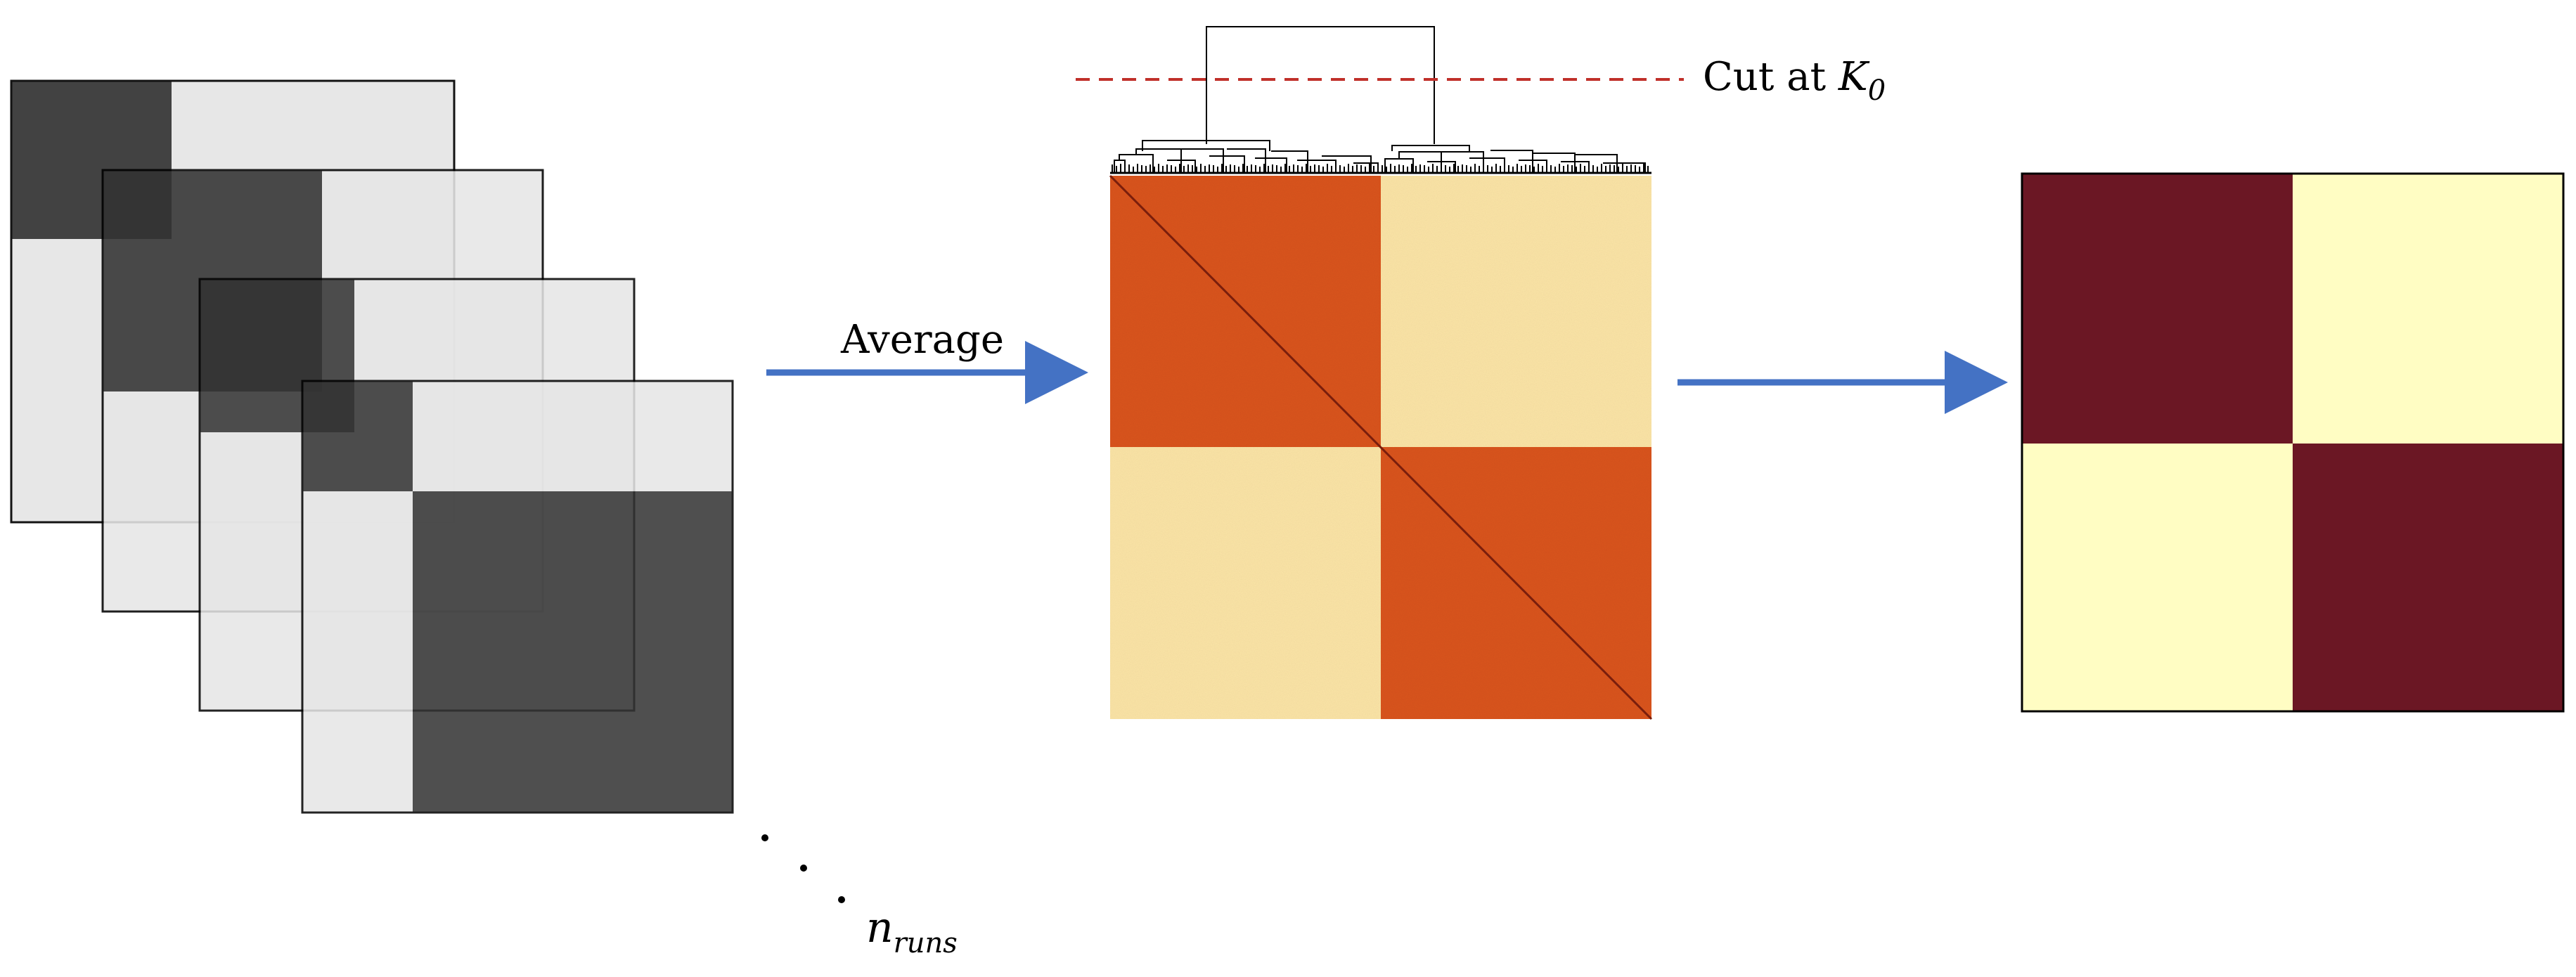  Describe the element at coordinates (1380, 100) in the screenshot. I see `dendrogram` at that location.